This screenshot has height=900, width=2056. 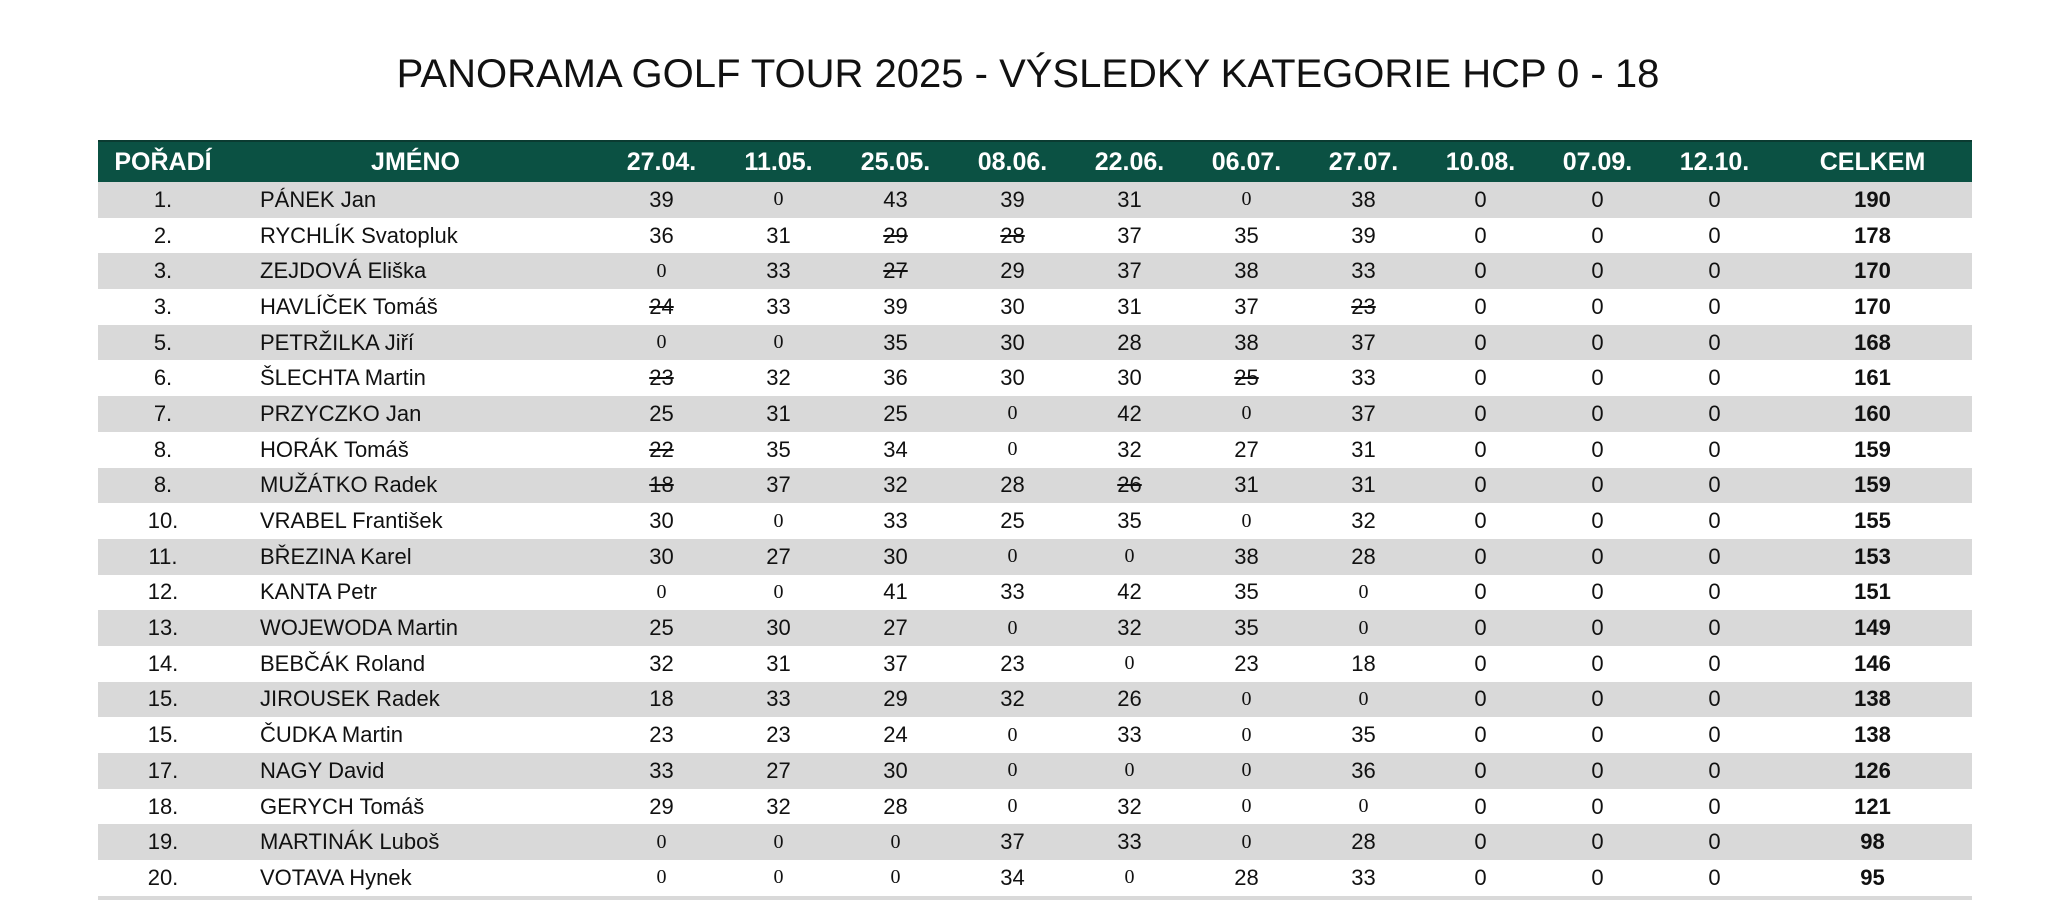 What do you see at coordinates (163, 521) in the screenshot?
I see `rank-cell: 10.` at bounding box center [163, 521].